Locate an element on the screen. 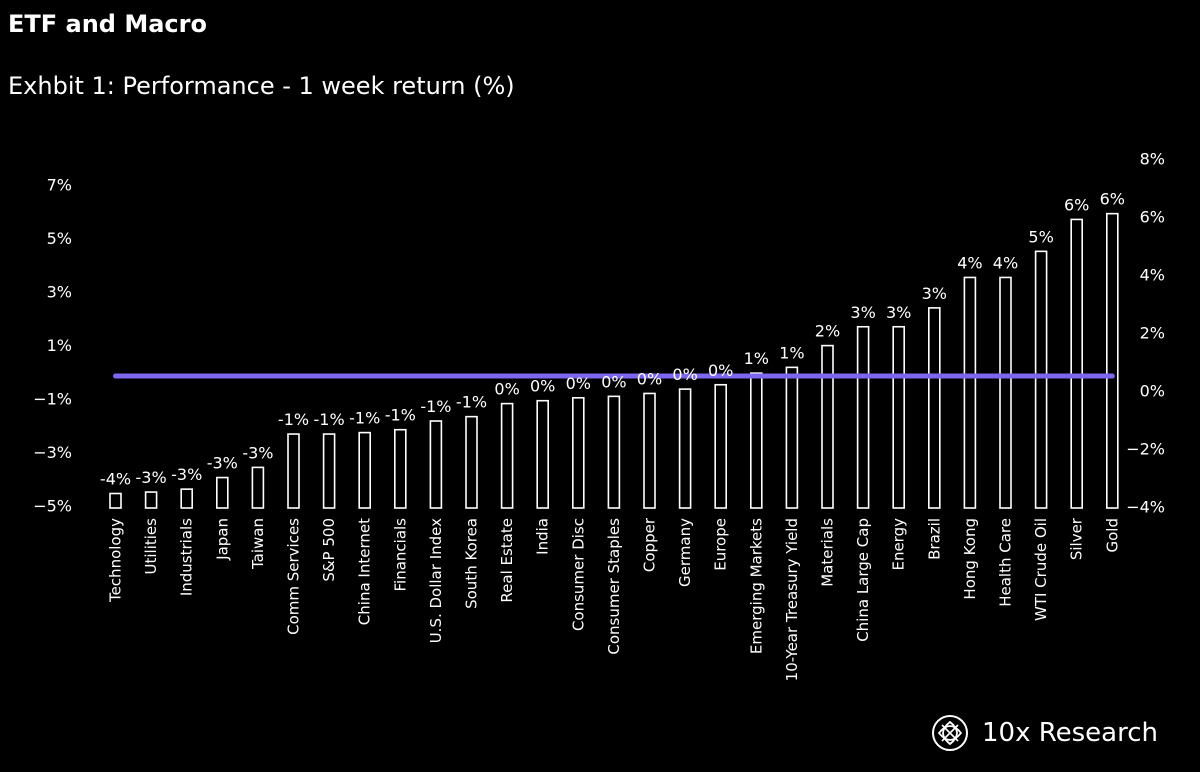 This screenshot has width=1200, height=772. right-tick-label: 0% is located at coordinates (1152, 391).